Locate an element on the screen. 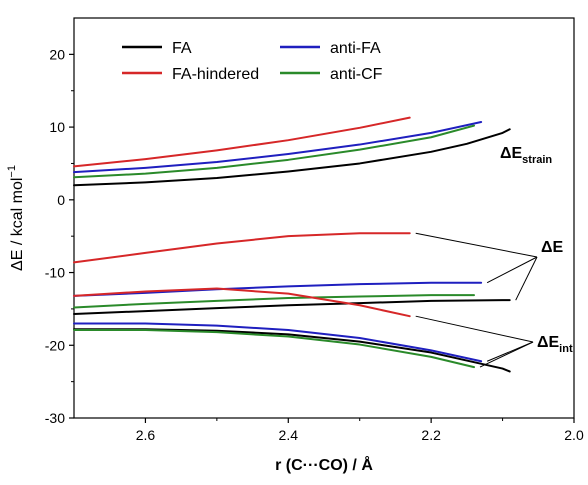  y-tick-label: -10 is located at coordinates (55, 273).